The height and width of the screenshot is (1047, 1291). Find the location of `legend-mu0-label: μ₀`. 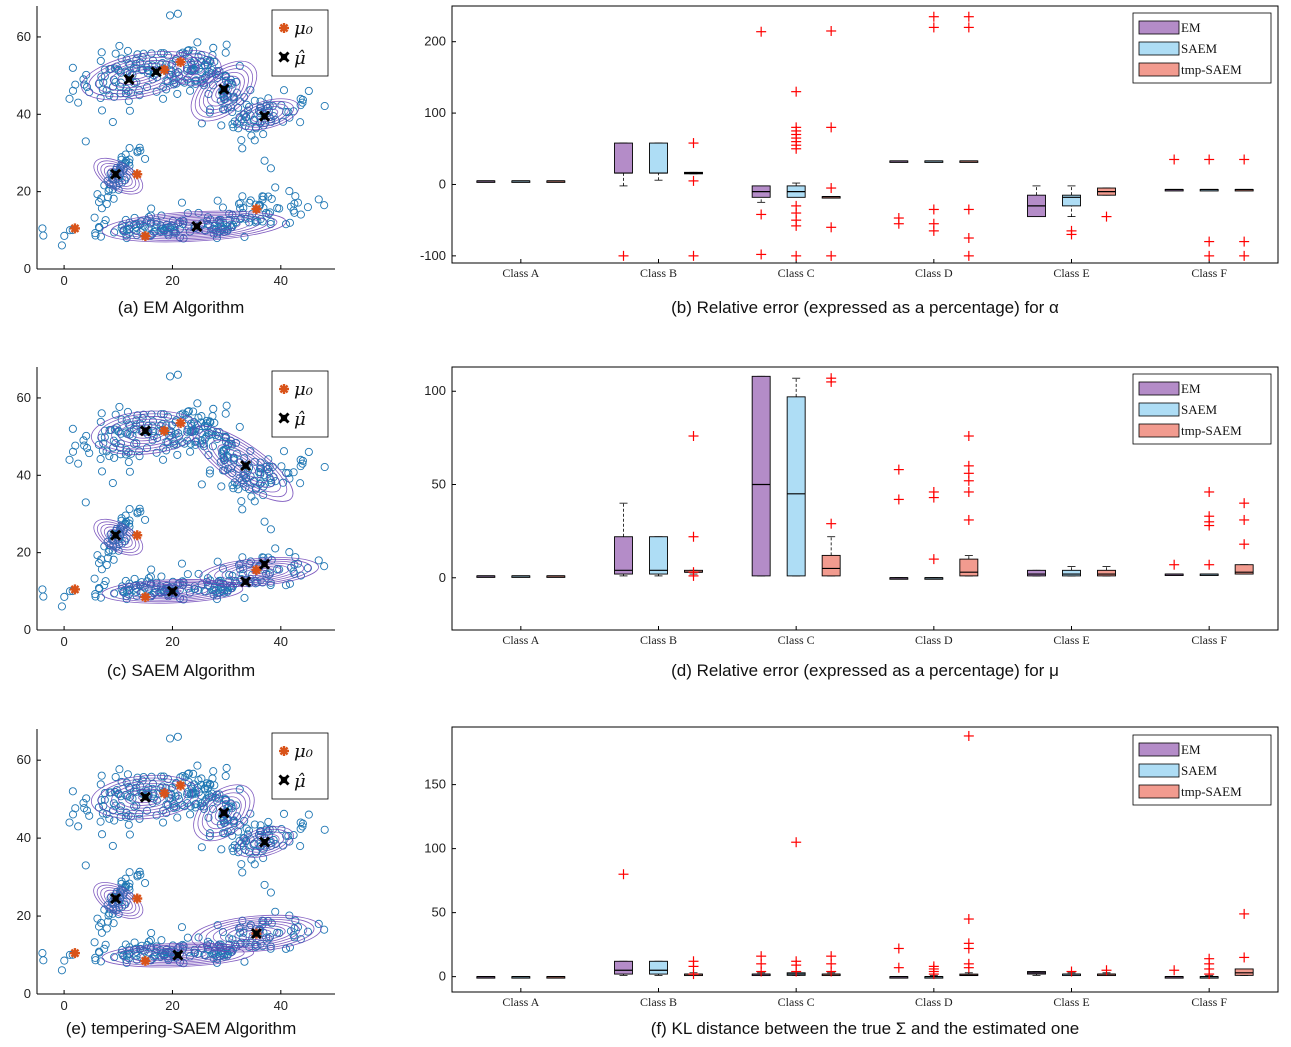

legend-mu0-label: μ₀ is located at coordinates (303, 28).